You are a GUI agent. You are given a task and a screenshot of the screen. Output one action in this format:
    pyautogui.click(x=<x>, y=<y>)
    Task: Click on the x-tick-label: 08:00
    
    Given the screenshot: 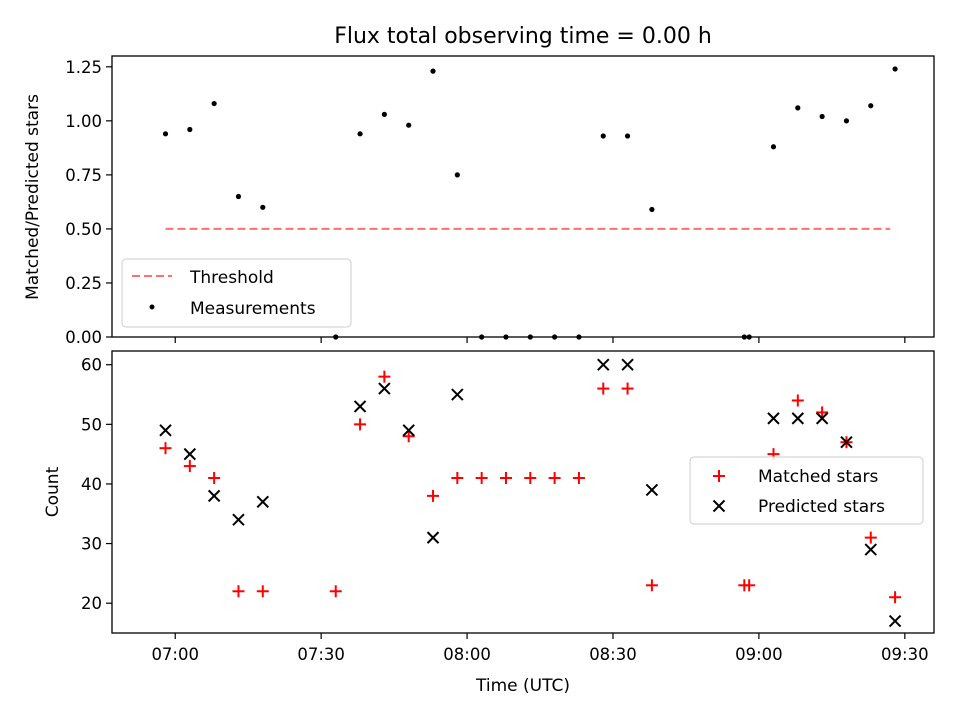 What is the action you would take?
    pyautogui.click(x=467, y=654)
    